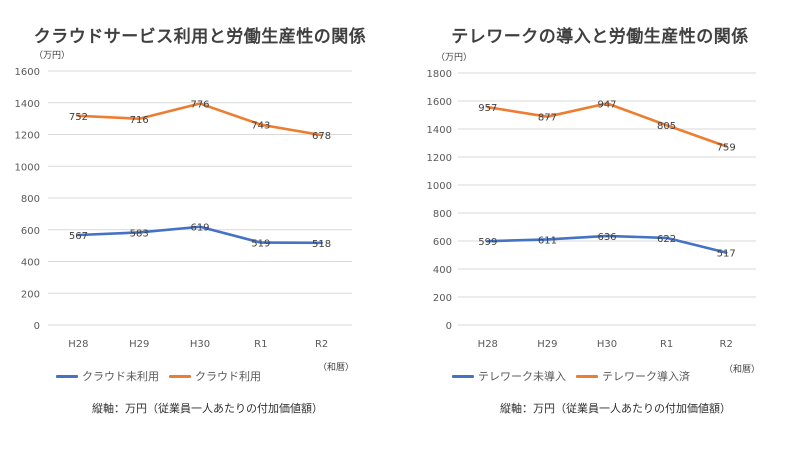 The height and width of the screenshot is (450, 800). What do you see at coordinates (199, 105) in the screenshot?
I see `data-label: 776` at bounding box center [199, 105].